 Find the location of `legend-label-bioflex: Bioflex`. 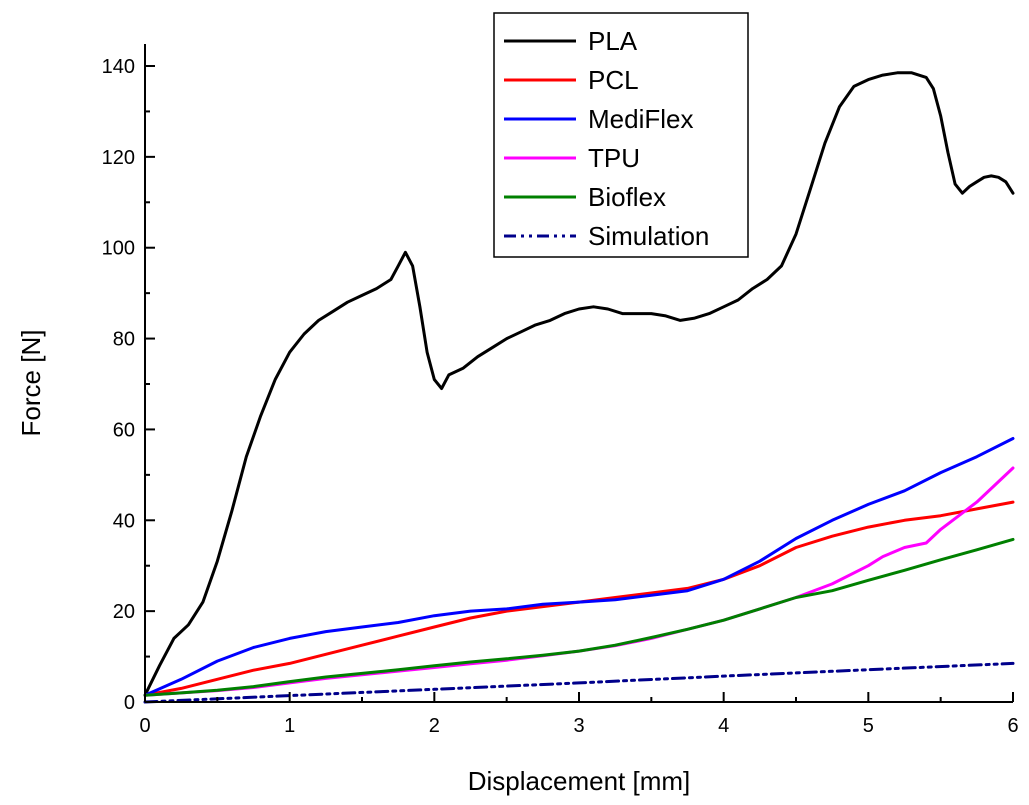

legend-label-bioflex: Bioflex is located at coordinates (627, 197).